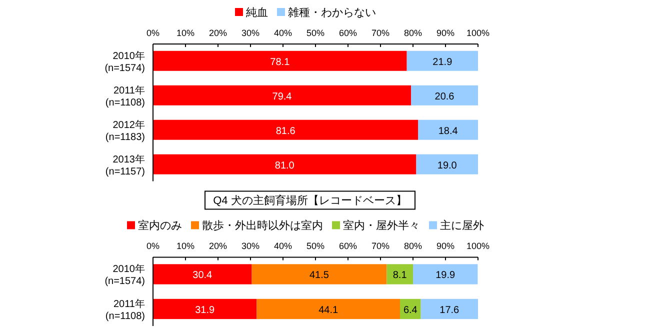  I want to click on data-label: 18.4, so click(448, 131).